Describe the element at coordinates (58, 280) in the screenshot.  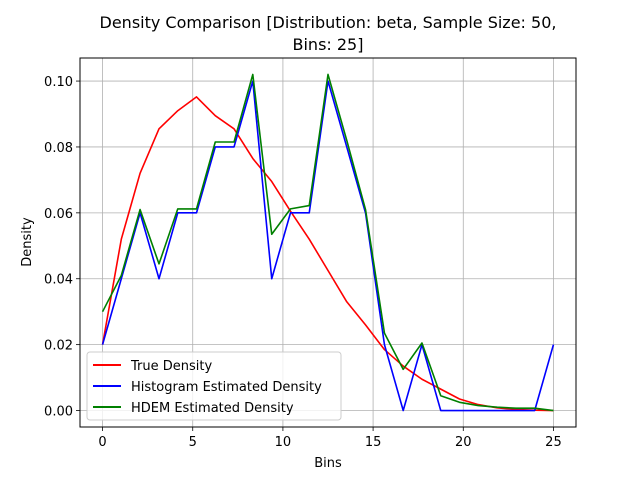
I see `y-tick-label: 0.04` at that location.